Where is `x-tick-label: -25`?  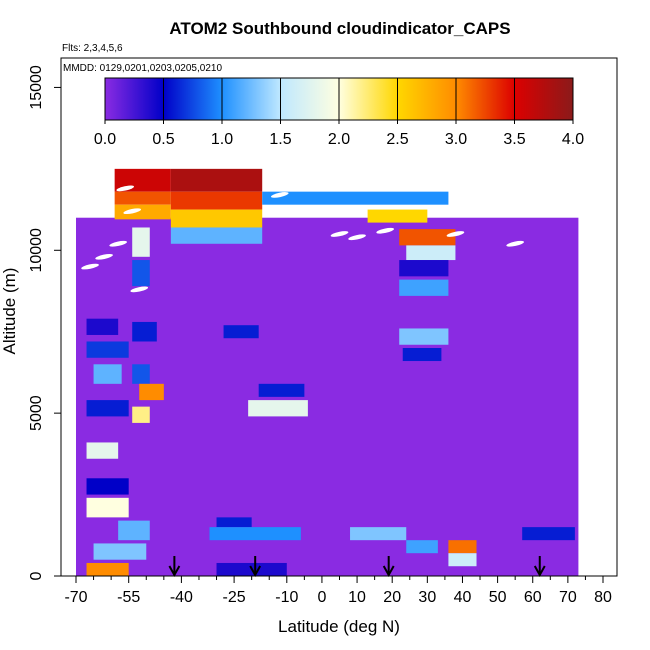 x-tick-label: -25 is located at coordinates (234, 597).